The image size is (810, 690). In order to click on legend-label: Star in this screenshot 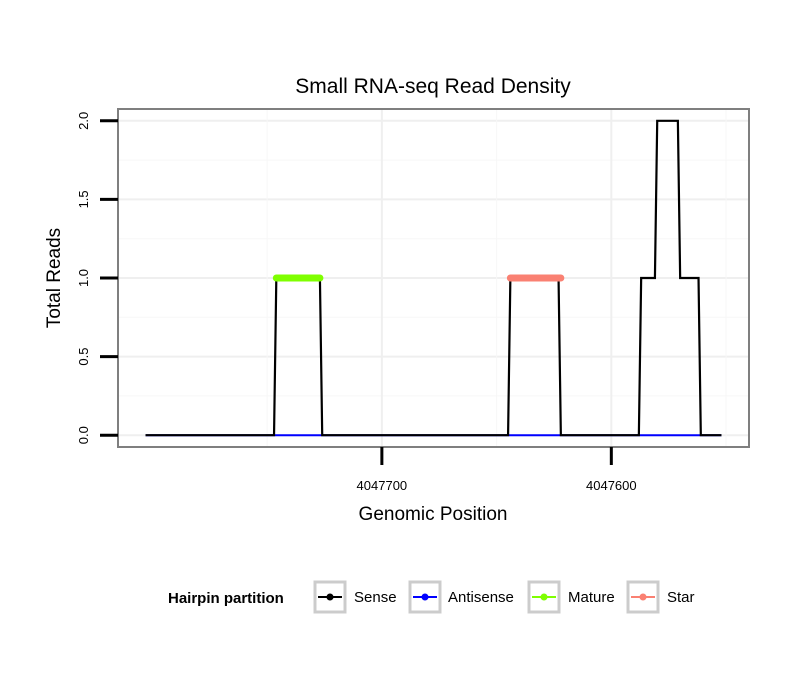, I will do `click(681, 597)`.